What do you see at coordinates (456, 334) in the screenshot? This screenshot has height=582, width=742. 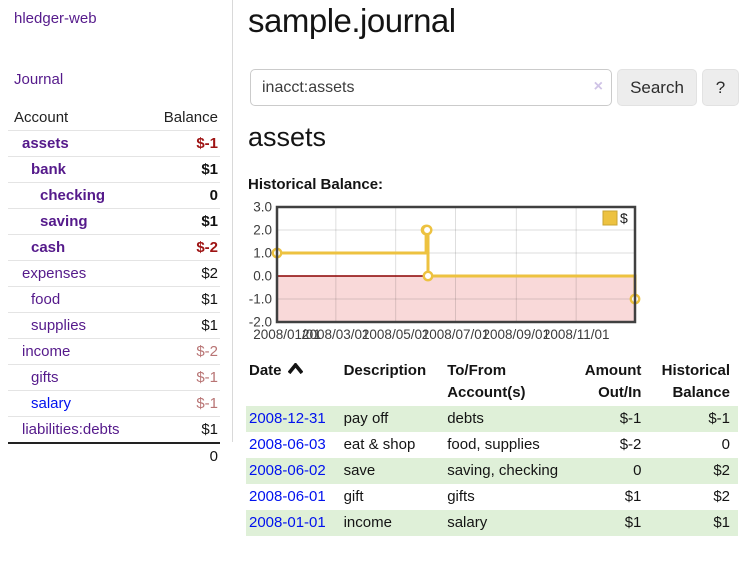 I see `x-tick-label: 2008/07/01` at bounding box center [456, 334].